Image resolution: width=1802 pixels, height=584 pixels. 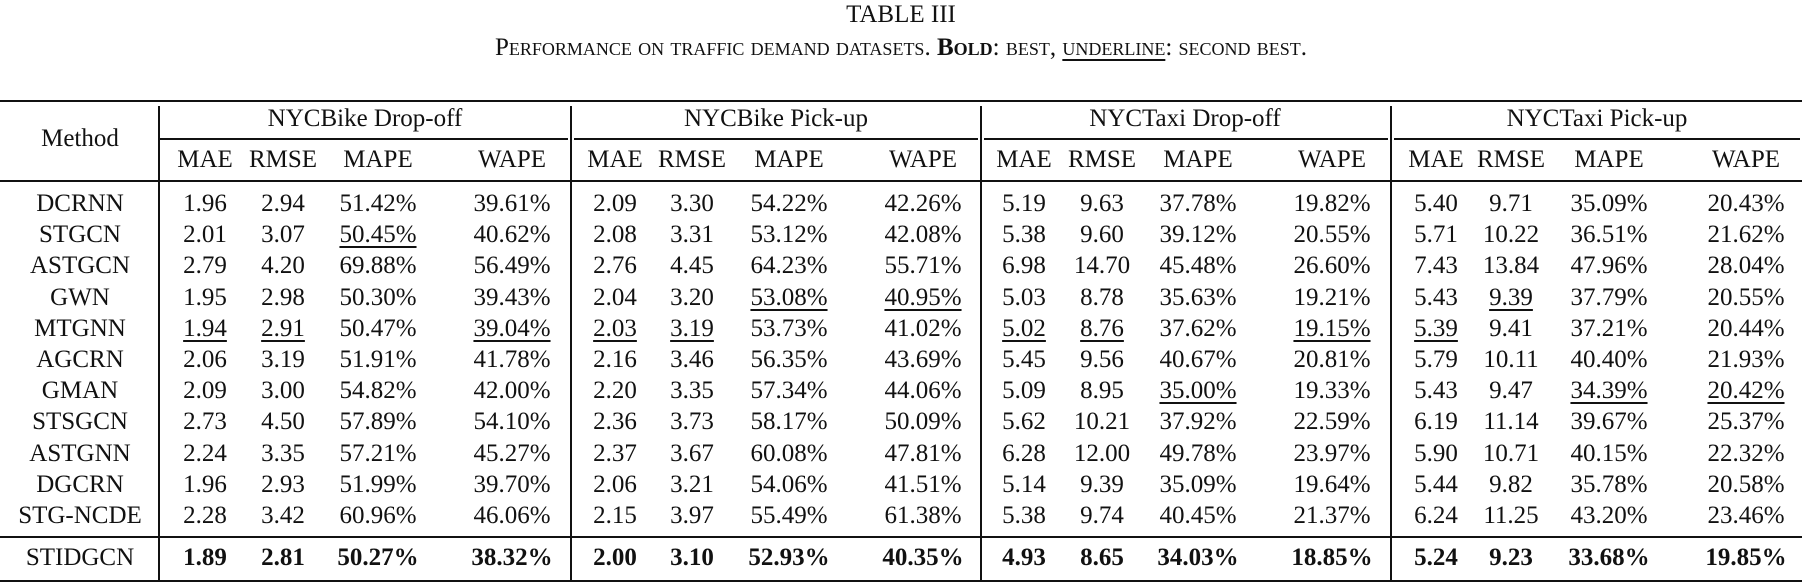 I want to click on value-cell: 19.64%, so click(x=1332, y=484).